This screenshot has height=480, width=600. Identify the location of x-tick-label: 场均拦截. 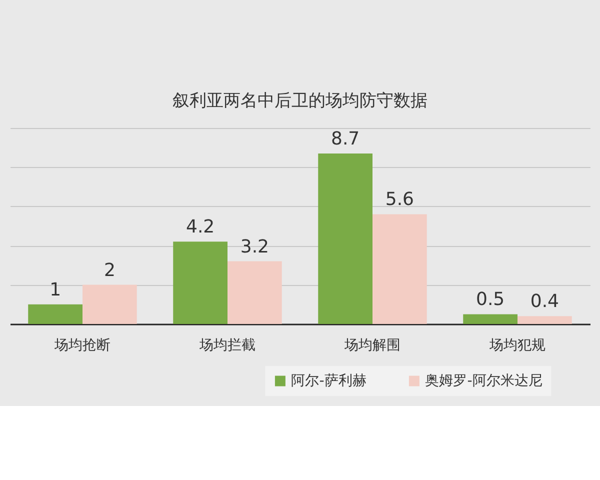
(227, 346).